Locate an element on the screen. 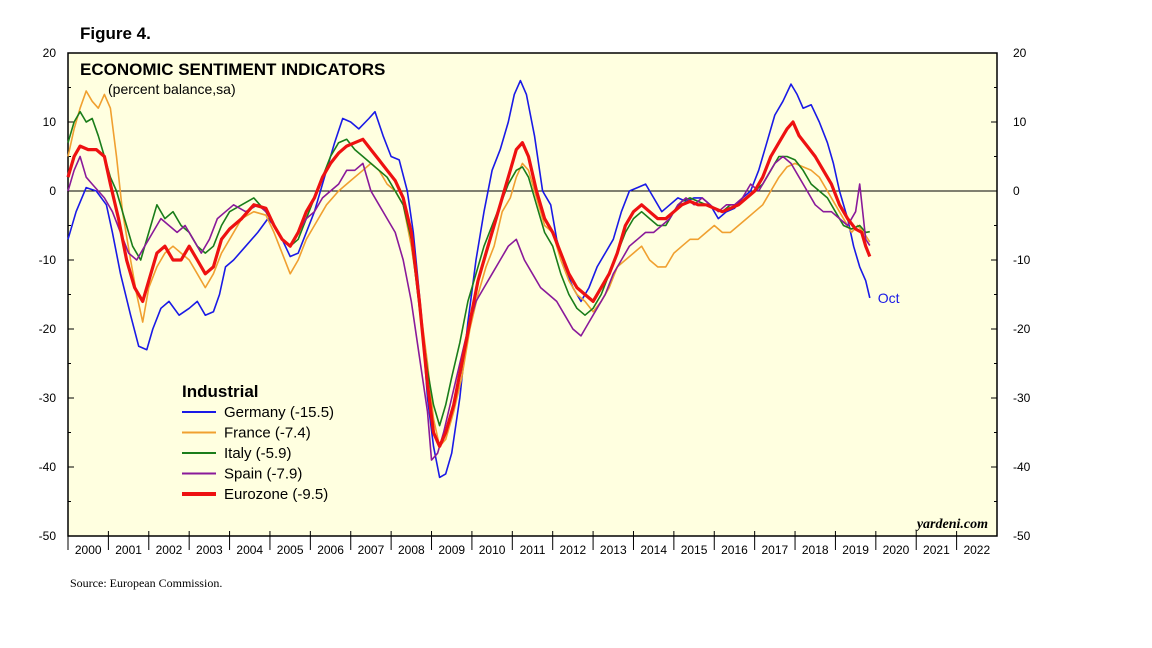  y-tick-label-right: -10 is located at coordinates (1022, 260).